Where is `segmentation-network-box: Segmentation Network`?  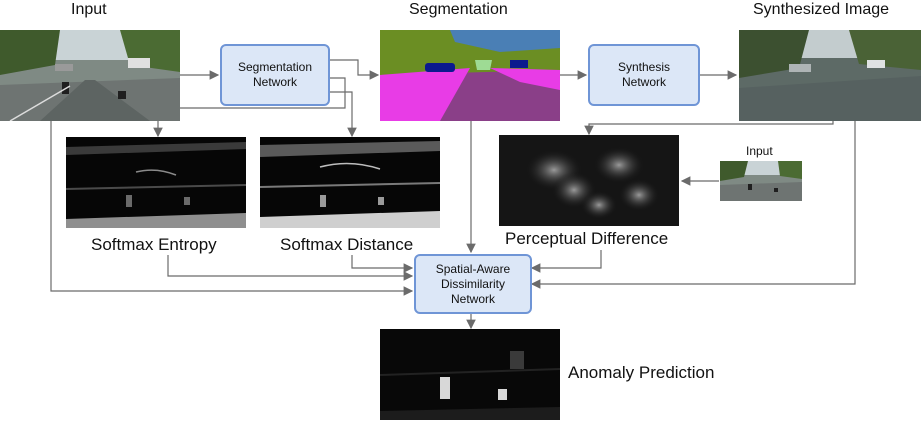
segmentation-network-box: Segmentation Network is located at coordinates (275, 75).